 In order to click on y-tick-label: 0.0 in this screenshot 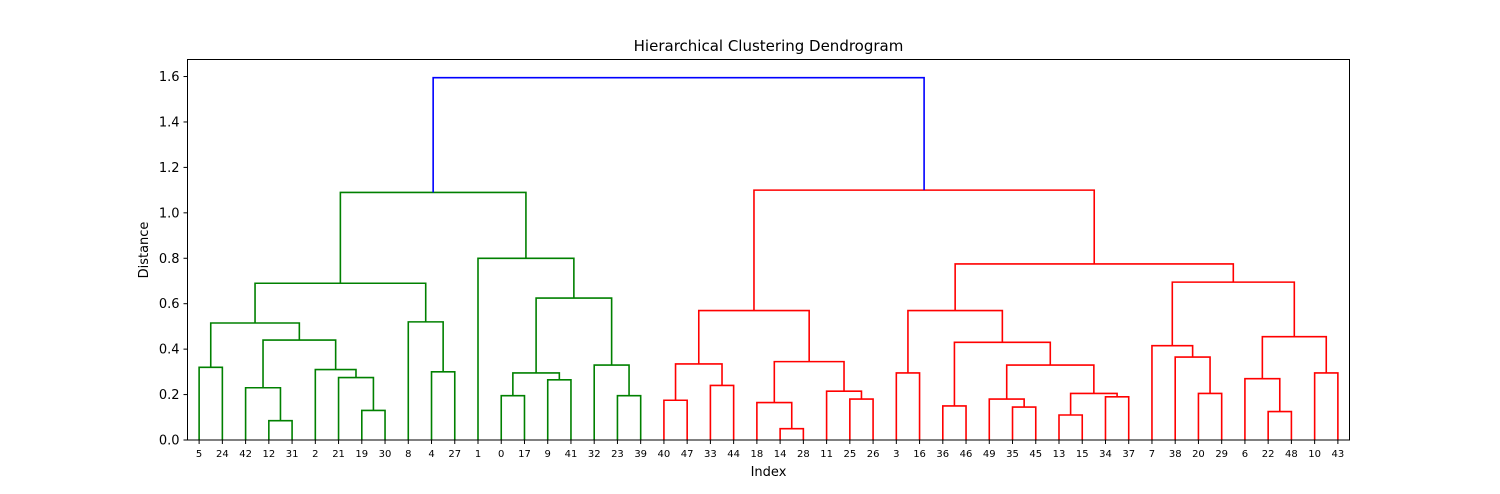, I will do `click(169, 441)`.